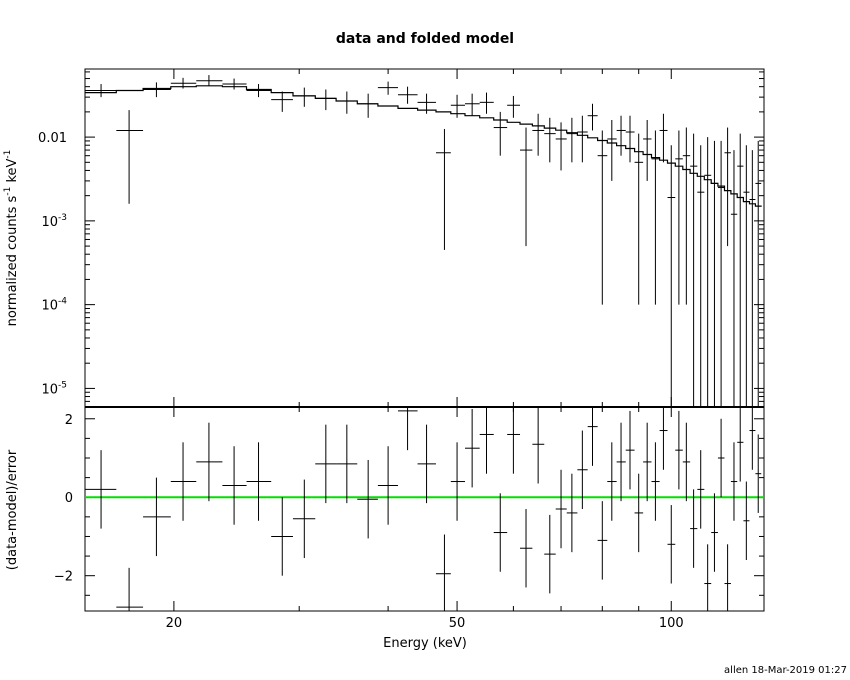  I want to click on bottom-y-tick-label: 0, so click(69, 498).